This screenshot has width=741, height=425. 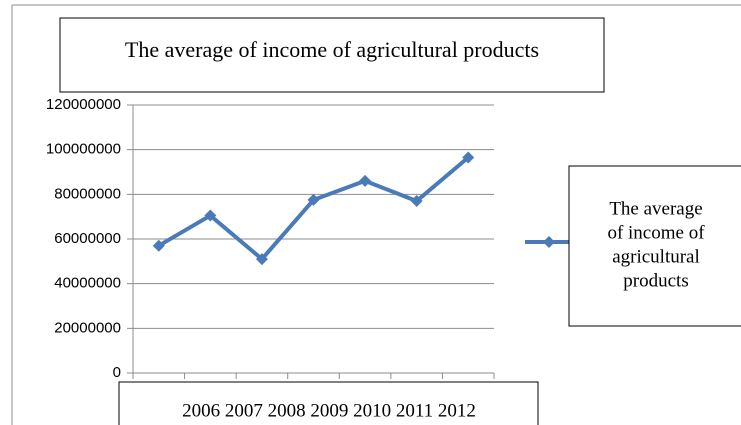 I want to click on series-line, so click(x=313, y=208).